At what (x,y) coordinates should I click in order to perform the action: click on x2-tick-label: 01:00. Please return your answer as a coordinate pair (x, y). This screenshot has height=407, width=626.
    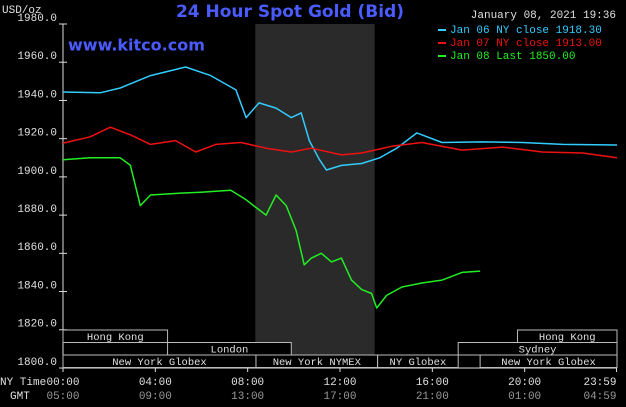
    Looking at the image, I should click on (524, 397).